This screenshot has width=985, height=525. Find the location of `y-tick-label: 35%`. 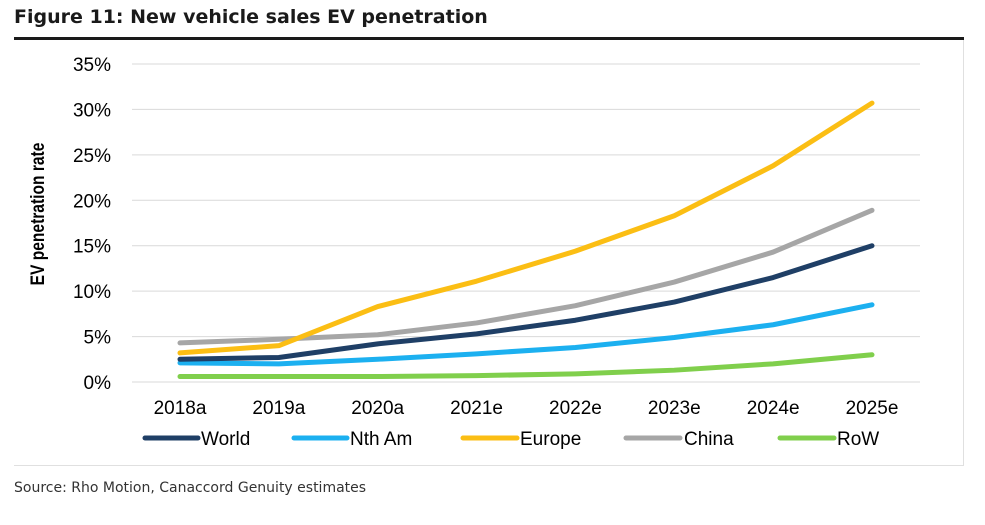

y-tick-label: 35% is located at coordinates (92, 65).